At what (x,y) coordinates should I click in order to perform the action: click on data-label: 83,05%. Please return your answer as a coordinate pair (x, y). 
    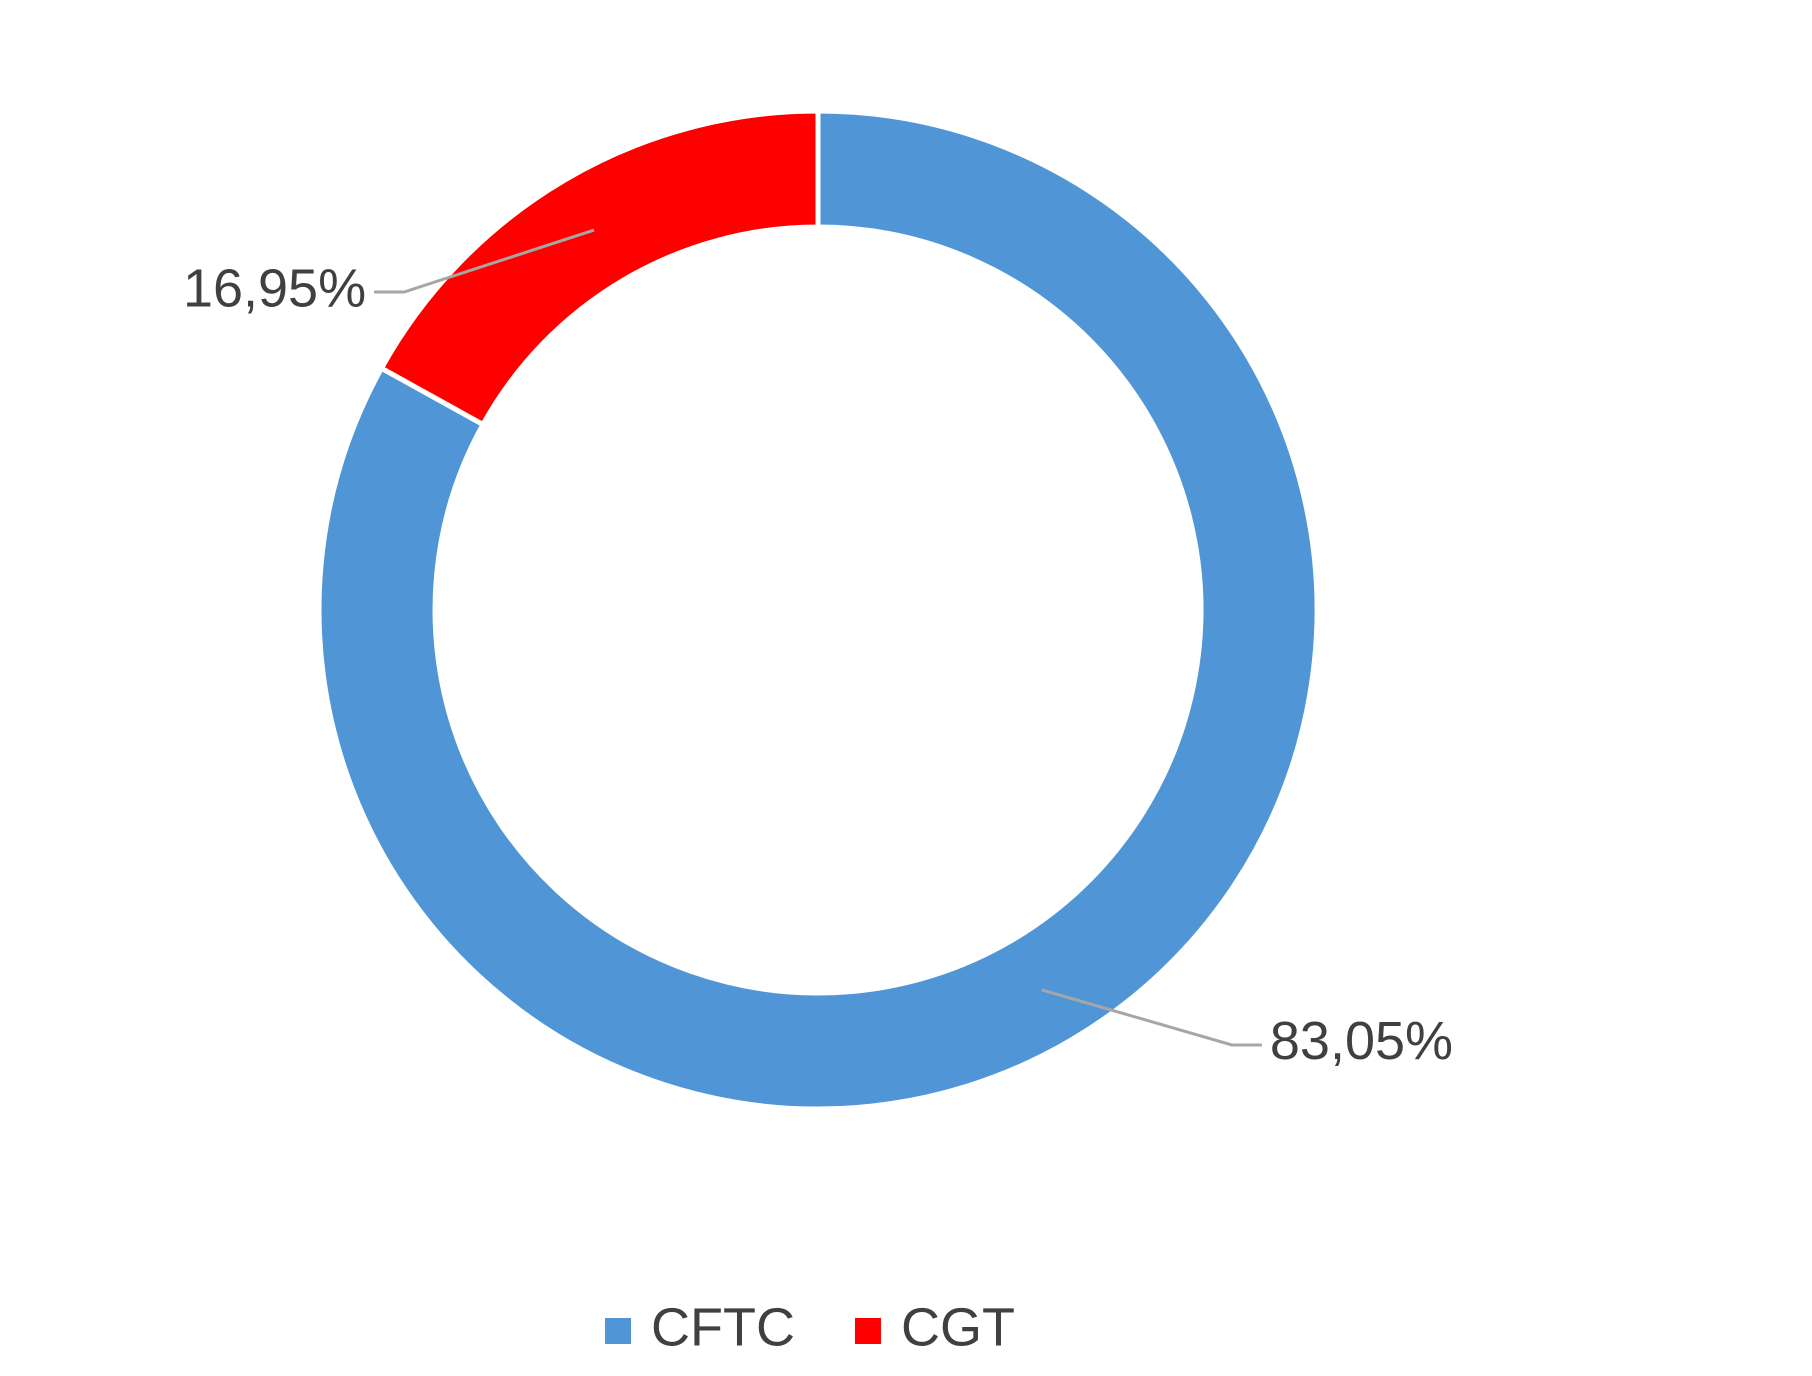
    Looking at the image, I should click on (1361, 1041).